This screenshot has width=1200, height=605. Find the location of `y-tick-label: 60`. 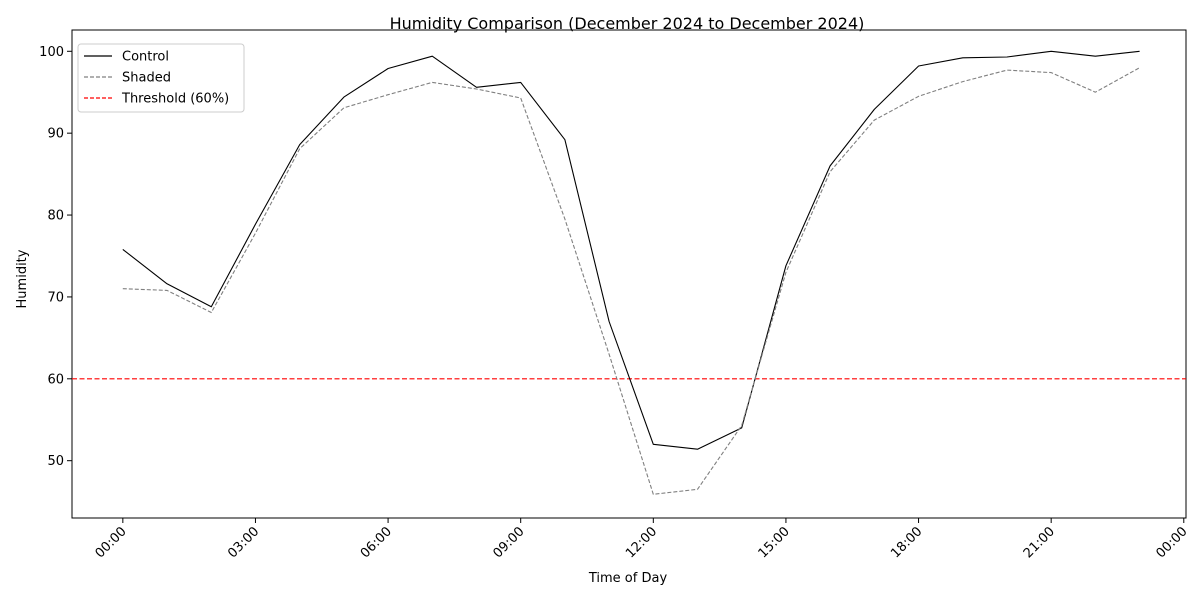

y-tick-label: 60 is located at coordinates (55, 379).